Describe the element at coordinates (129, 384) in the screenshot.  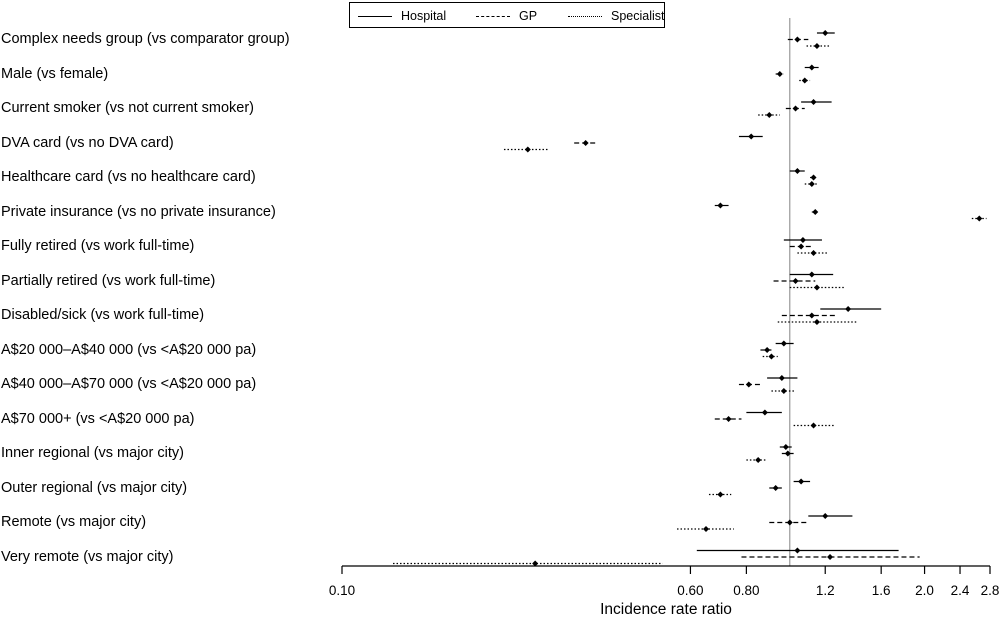
I see `row-label: A$40 000–A$70 000 (vs <A$20 000 pa)` at that location.